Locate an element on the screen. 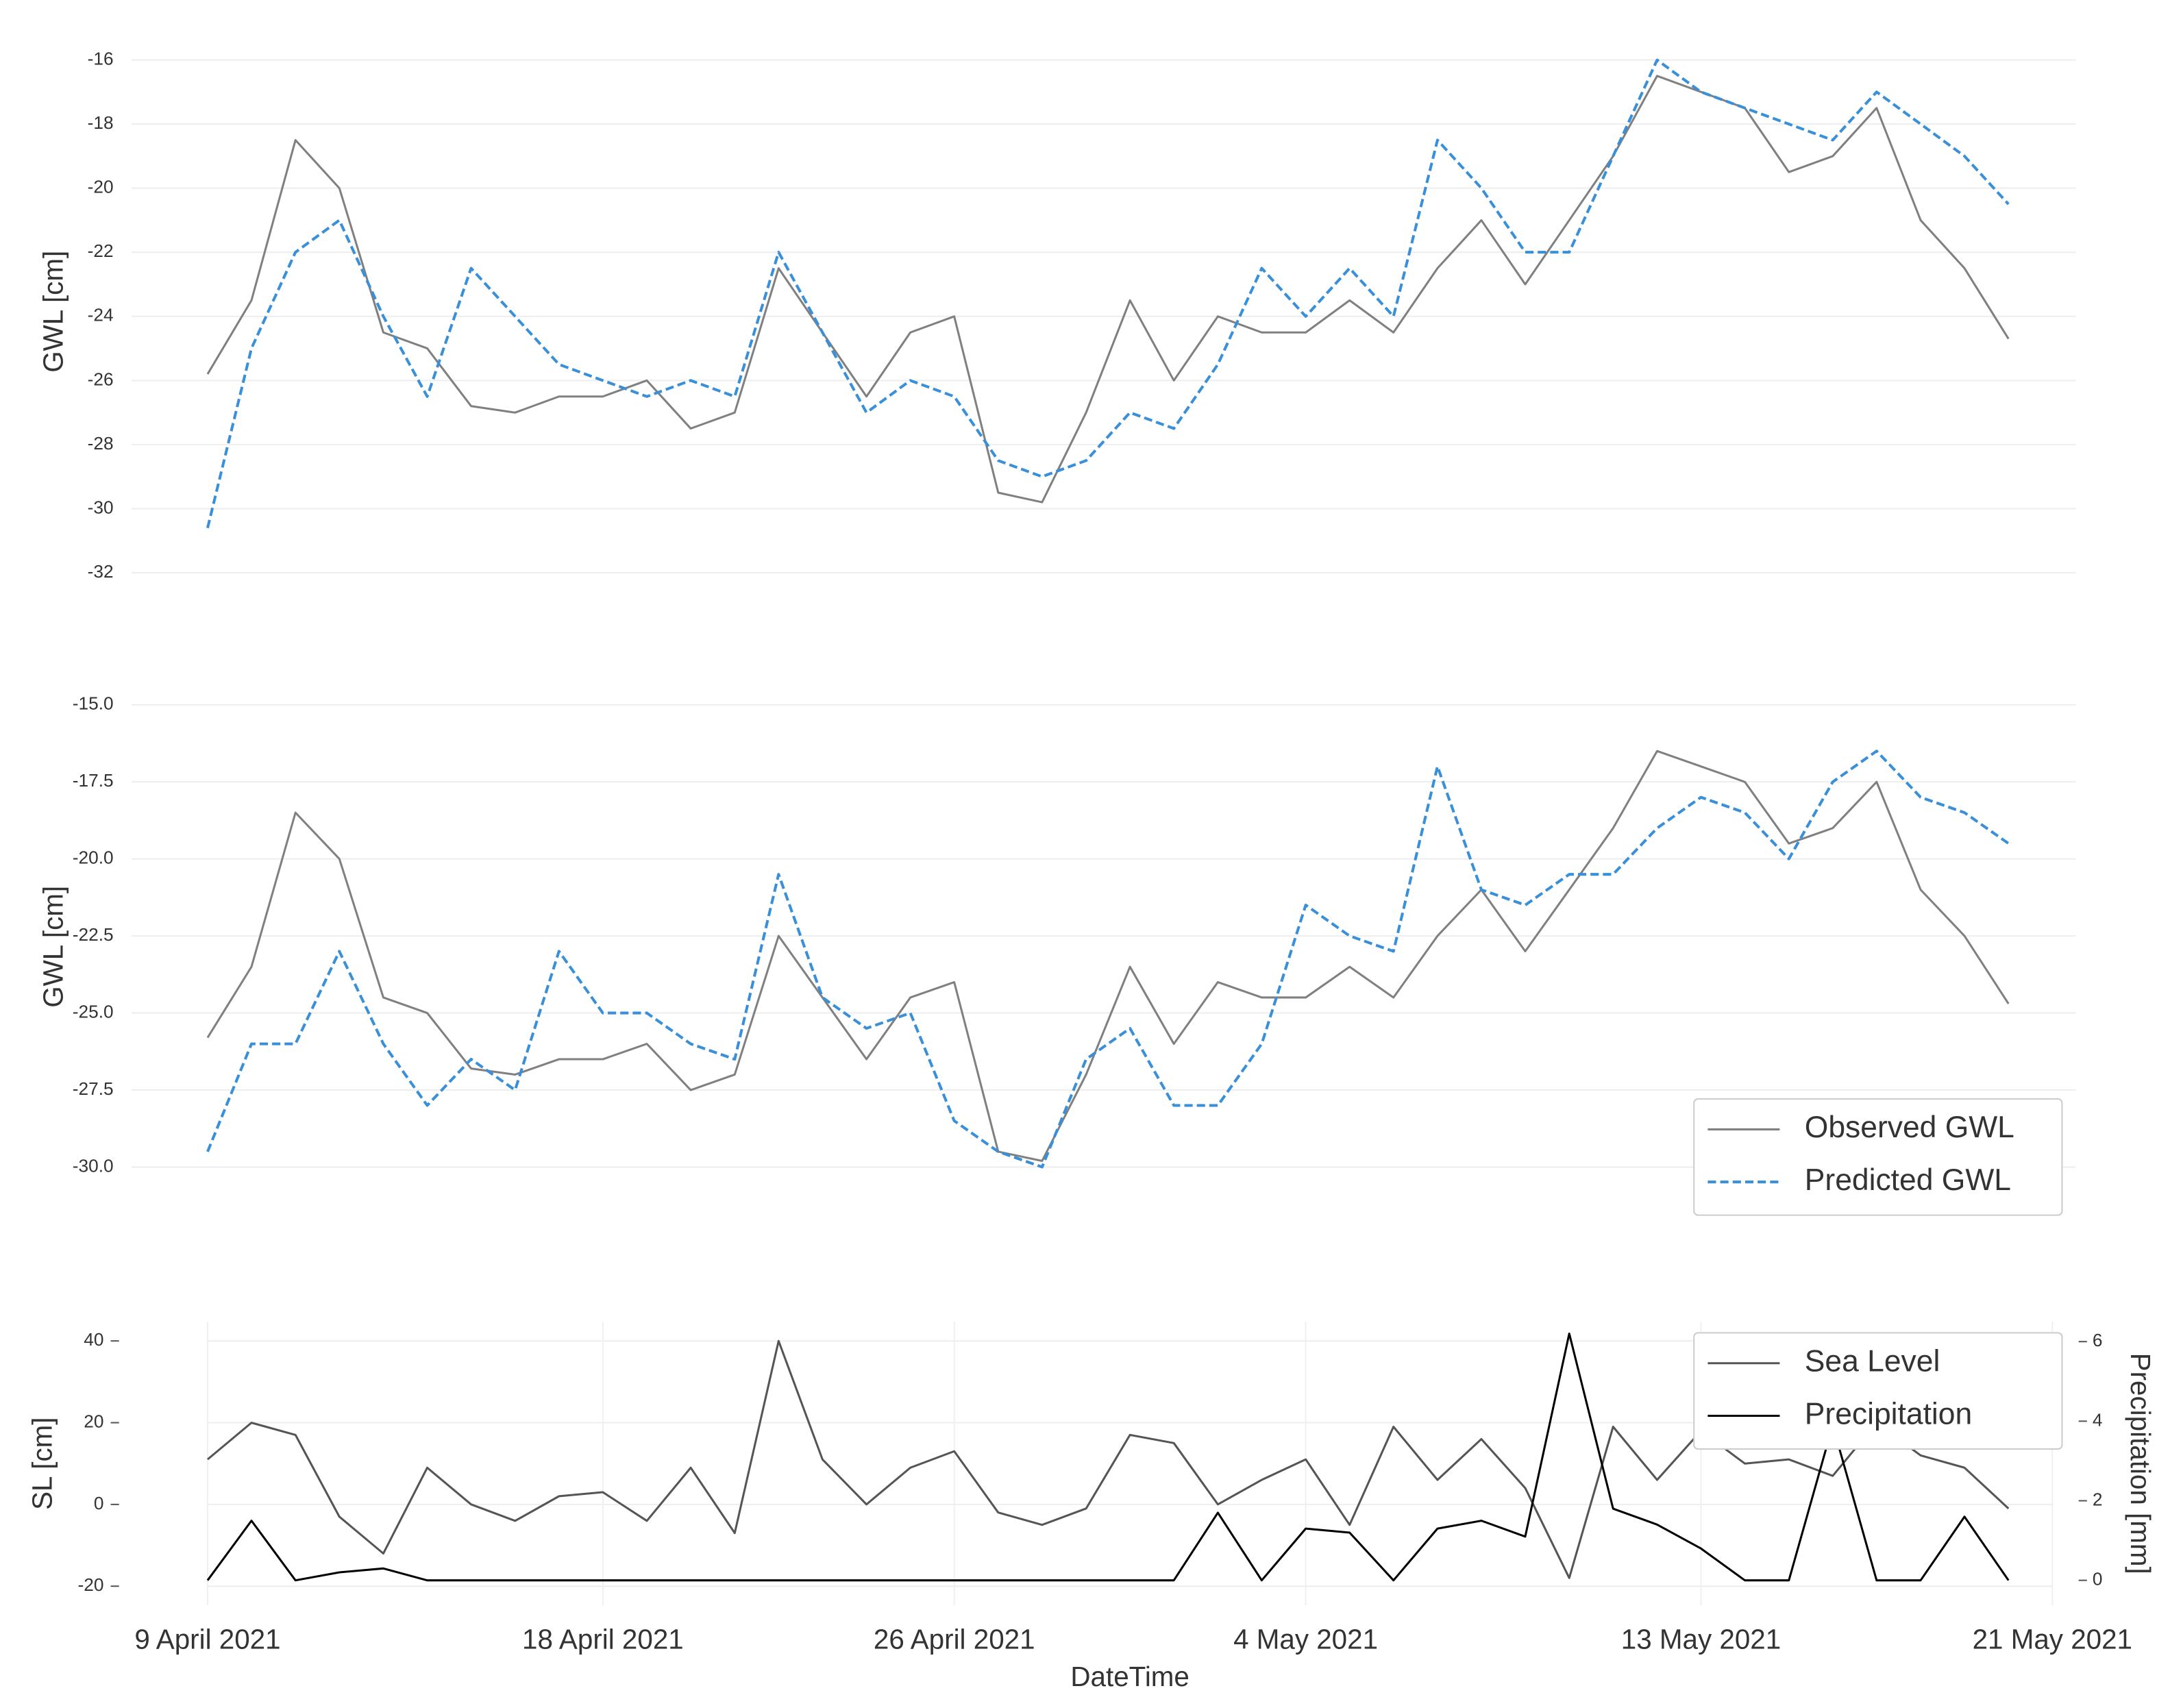 The height and width of the screenshot is (1708, 2170). y-tick-label: -18 is located at coordinates (101, 122).